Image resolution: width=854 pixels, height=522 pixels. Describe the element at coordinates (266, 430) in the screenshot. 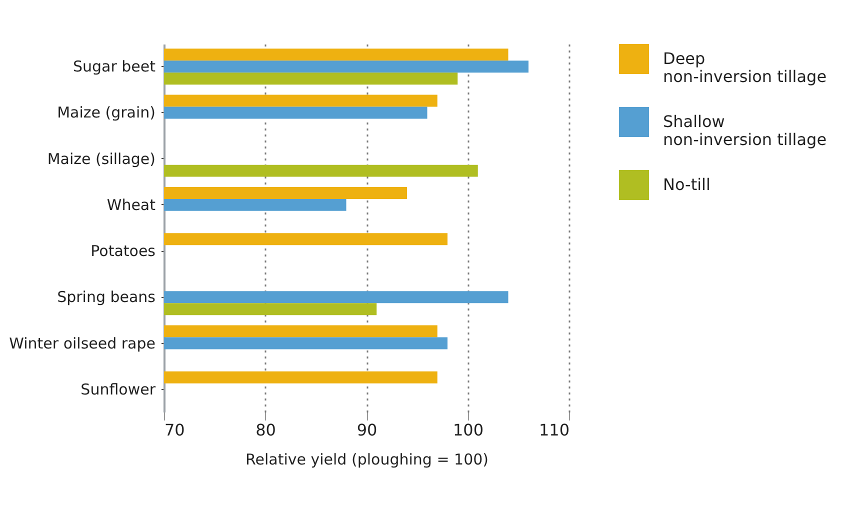

I see `x-tick-label: 80` at that location.